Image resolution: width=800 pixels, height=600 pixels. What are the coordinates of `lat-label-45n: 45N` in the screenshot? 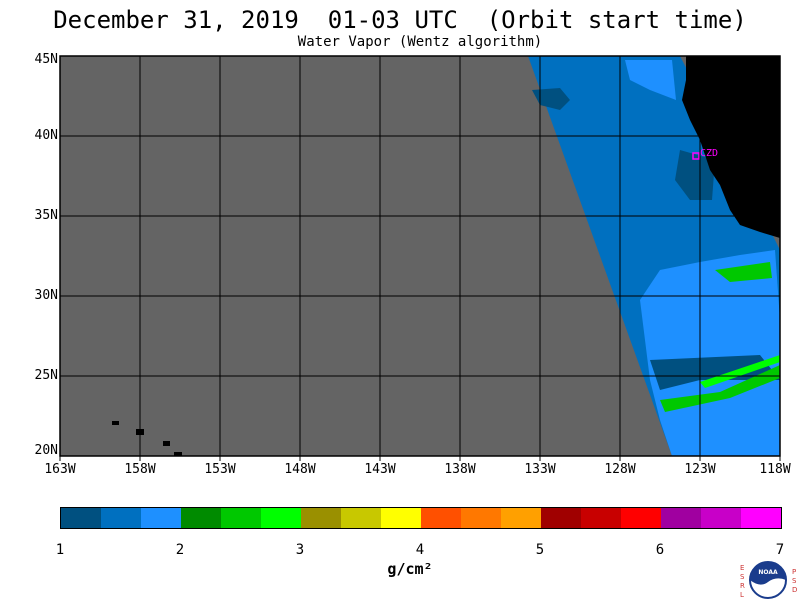 It's located at (46, 59).